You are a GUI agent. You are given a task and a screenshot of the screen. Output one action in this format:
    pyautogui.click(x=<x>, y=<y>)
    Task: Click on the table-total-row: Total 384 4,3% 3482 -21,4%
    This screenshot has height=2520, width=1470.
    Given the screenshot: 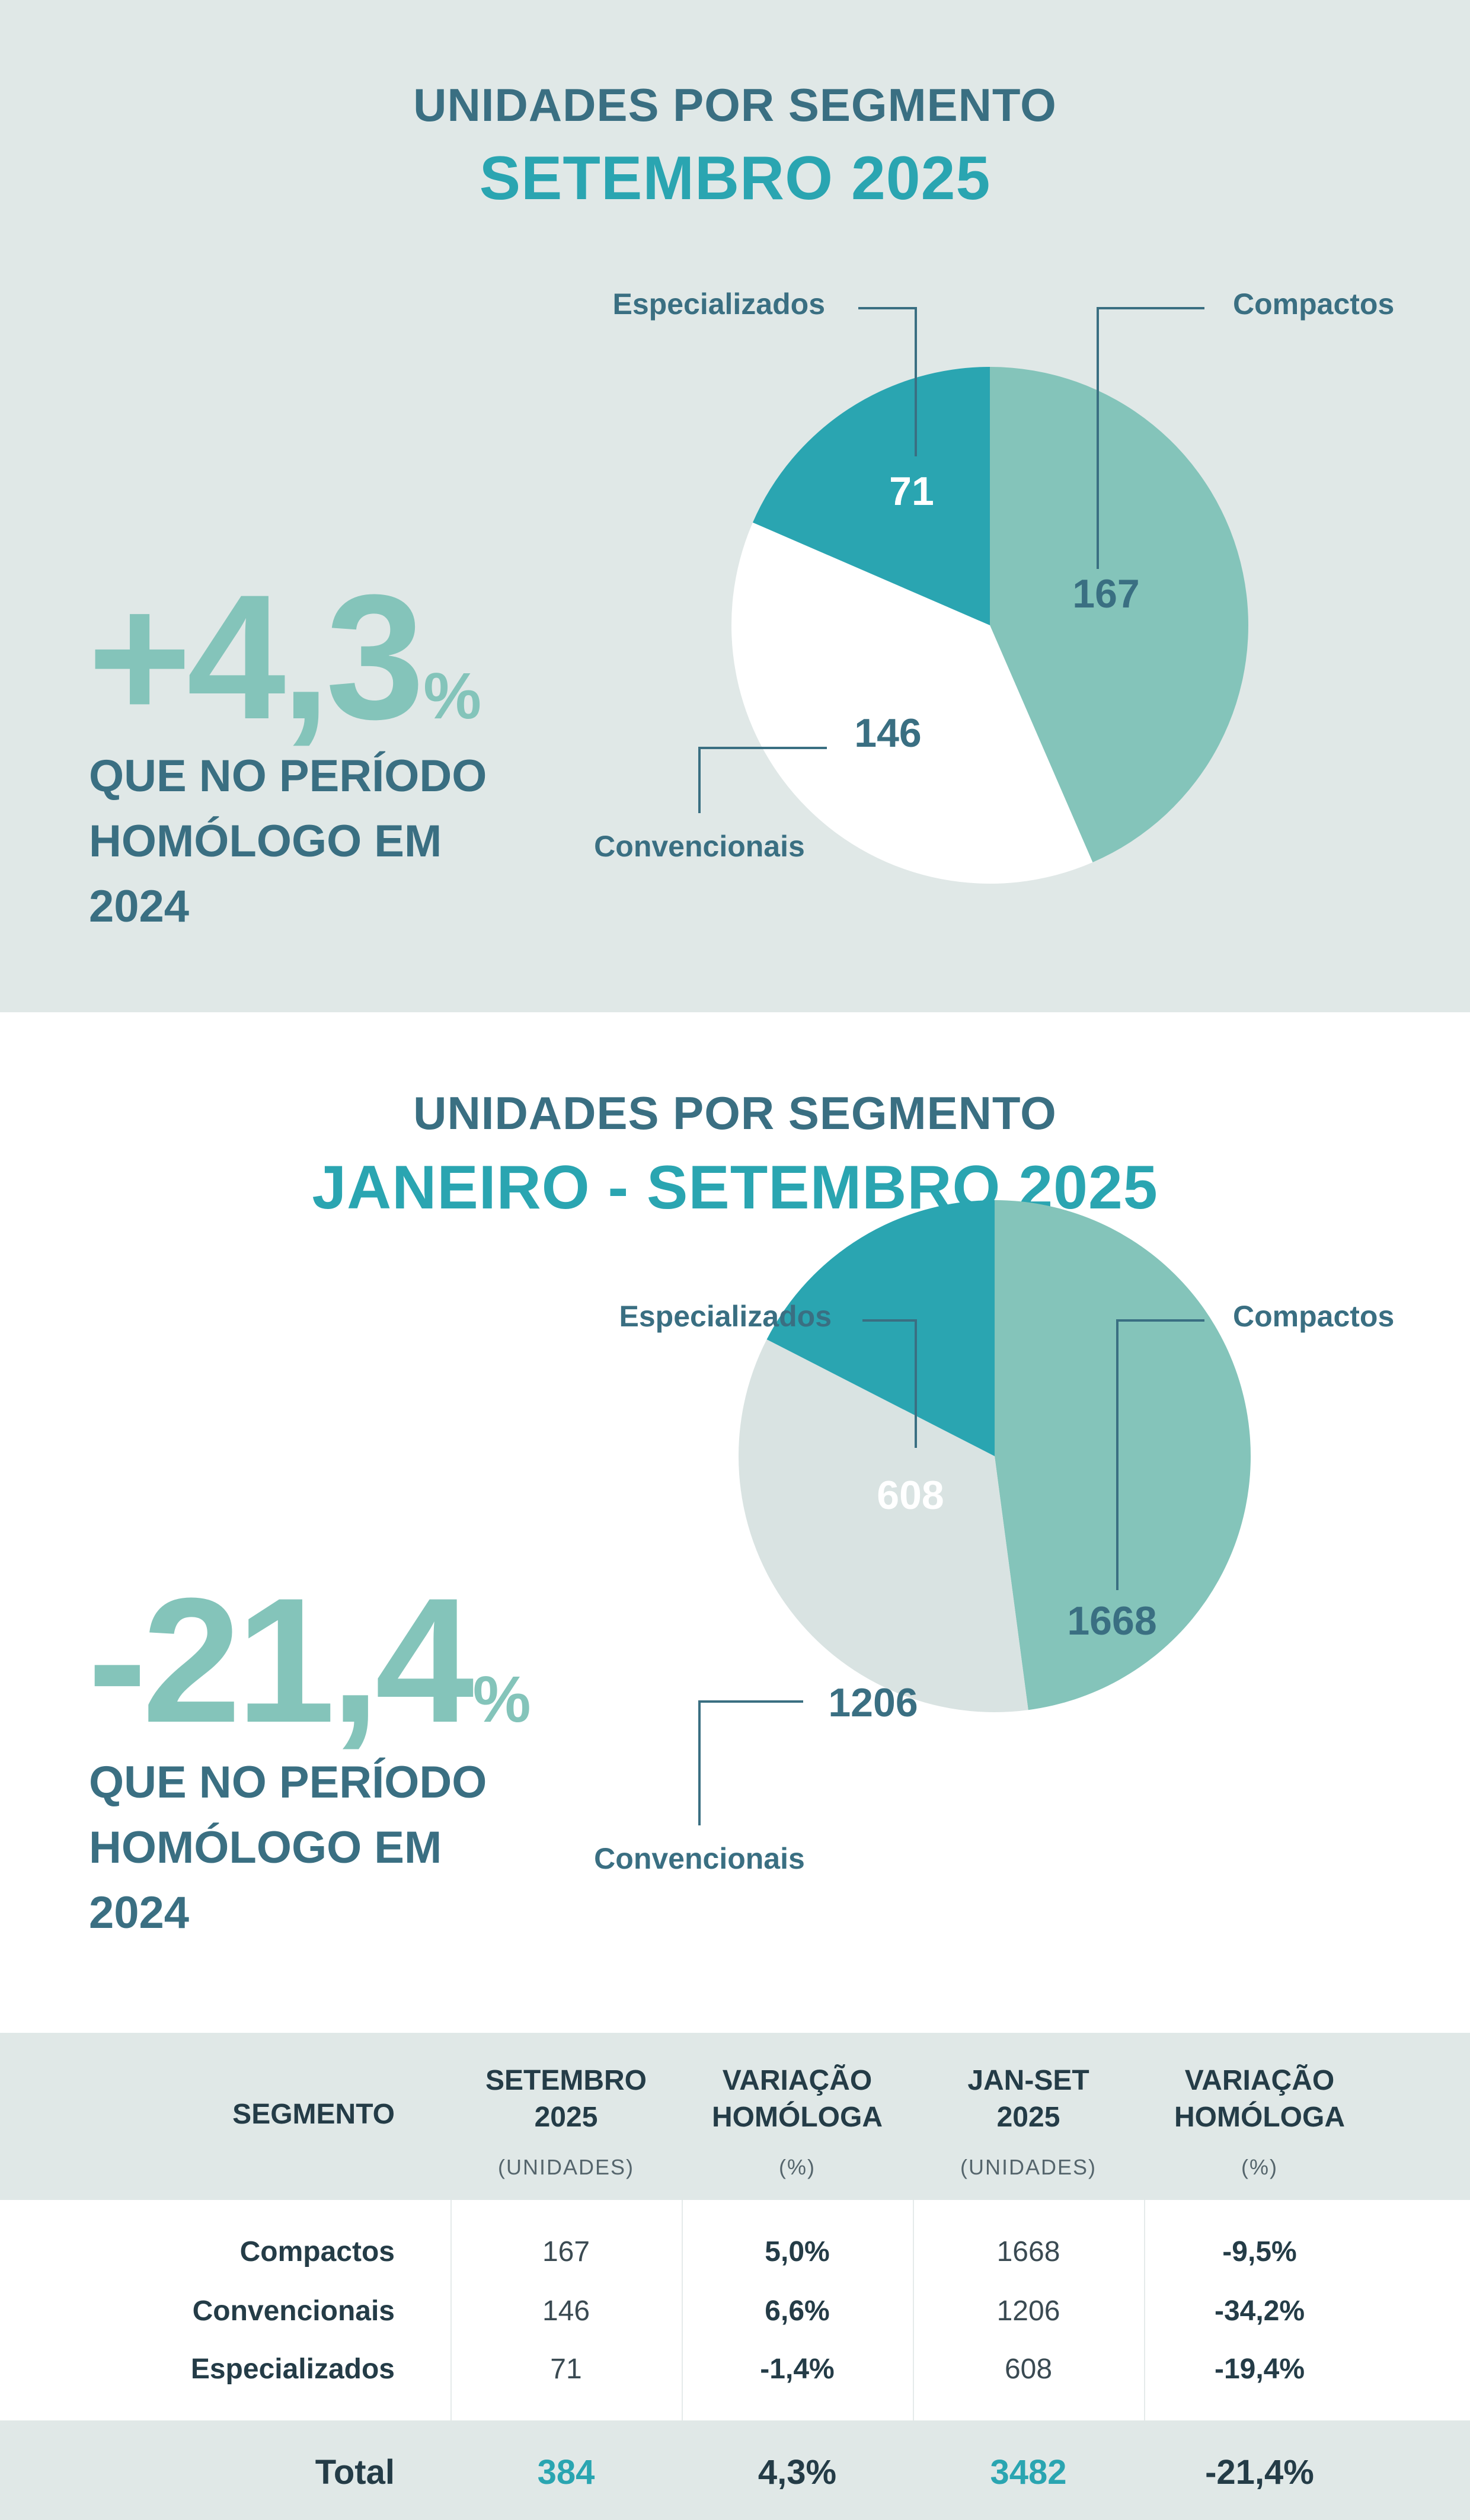 What is the action you would take?
    pyautogui.click(x=735, y=2470)
    